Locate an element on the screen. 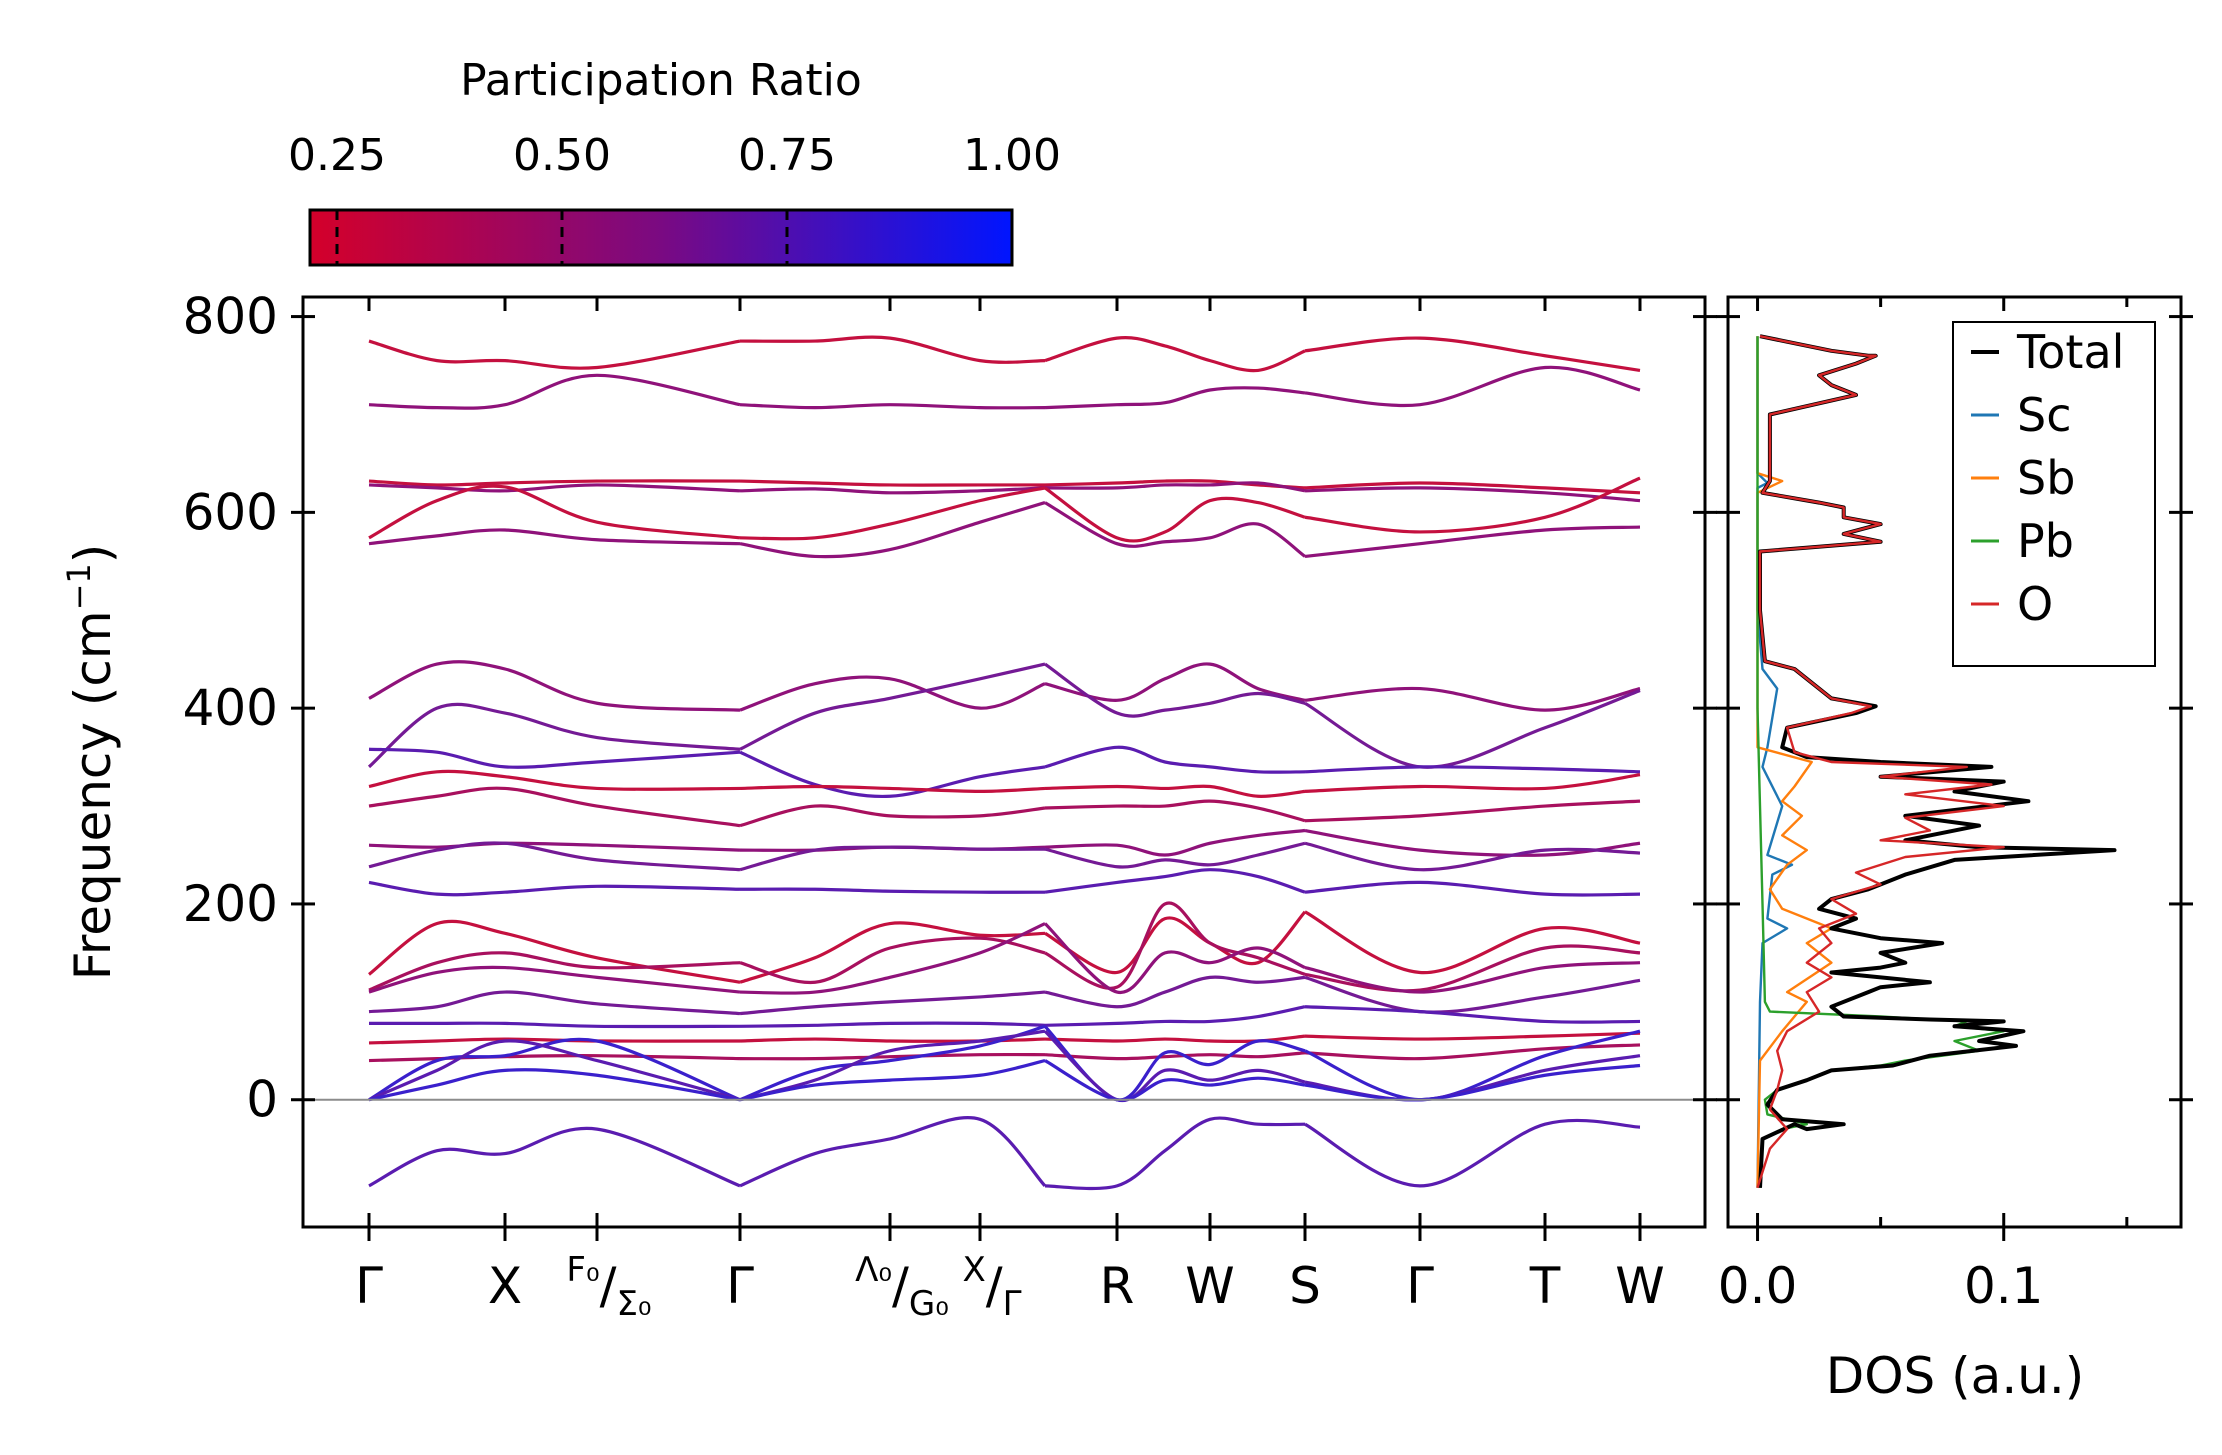 This screenshot has height=1455, width=2222. band-y-axis-label: Frequency (cm−1) is located at coordinates (91, 762).